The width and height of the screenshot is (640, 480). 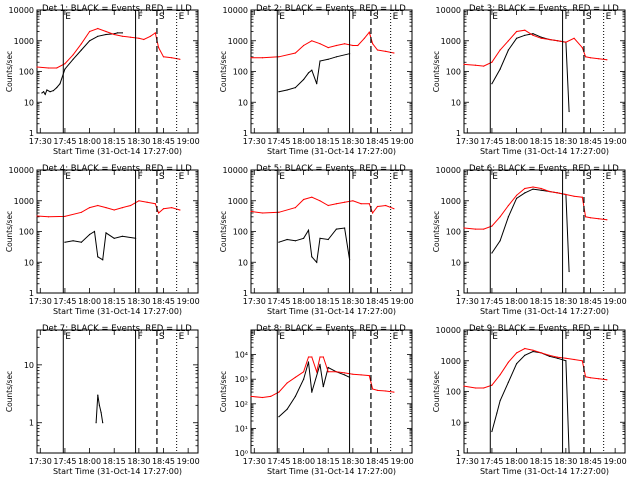 What do you see at coordinates (451, 361) in the screenshot?
I see `y-tick-label: 1000` at bounding box center [451, 361].